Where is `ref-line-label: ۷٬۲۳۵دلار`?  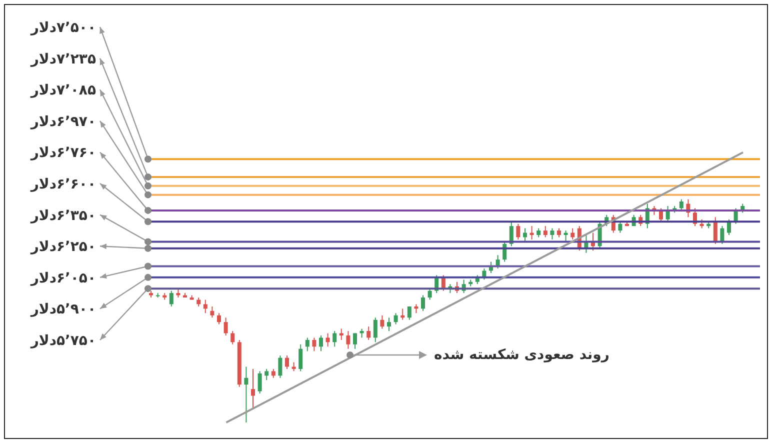 ref-line-label: ۷٬۲۳۵دلار is located at coordinates (63, 59).